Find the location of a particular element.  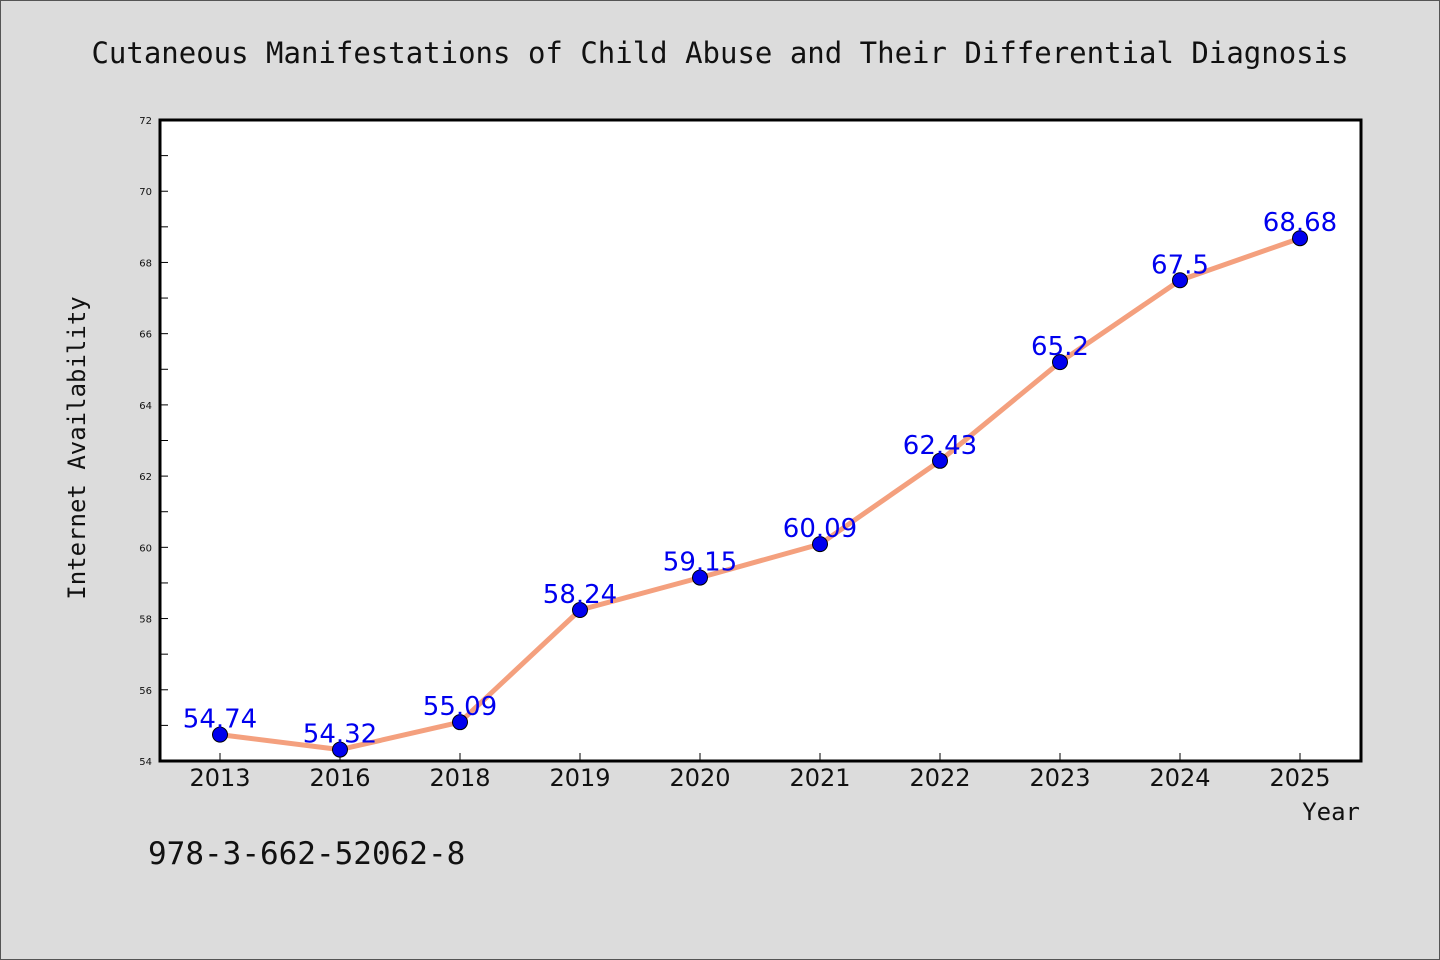

y-tick-label: 68 is located at coordinates (145, 263).